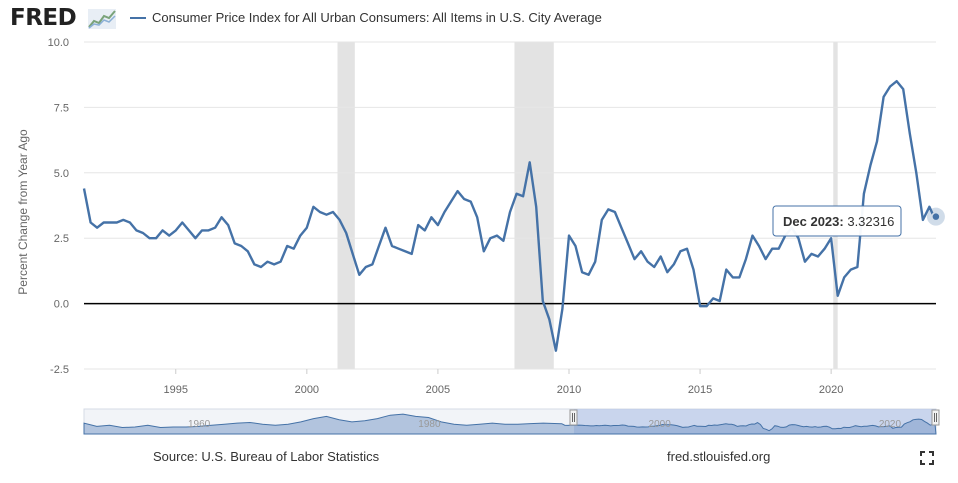 This screenshot has width=958, height=483. What do you see at coordinates (61, 305) in the screenshot?
I see `y-tick-label: 0.0` at bounding box center [61, 305].